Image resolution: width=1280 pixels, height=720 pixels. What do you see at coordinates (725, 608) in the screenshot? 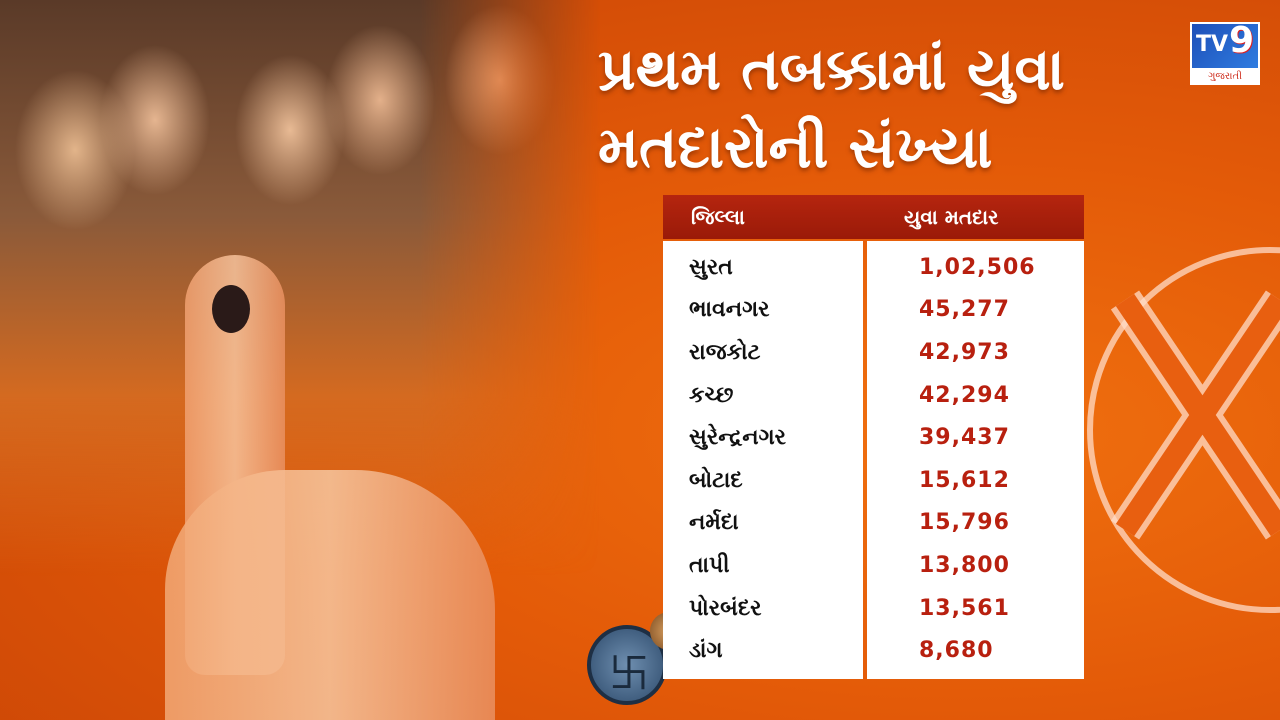
I see `district-cell: પોરબંદર` at bounding box center [725, 608].